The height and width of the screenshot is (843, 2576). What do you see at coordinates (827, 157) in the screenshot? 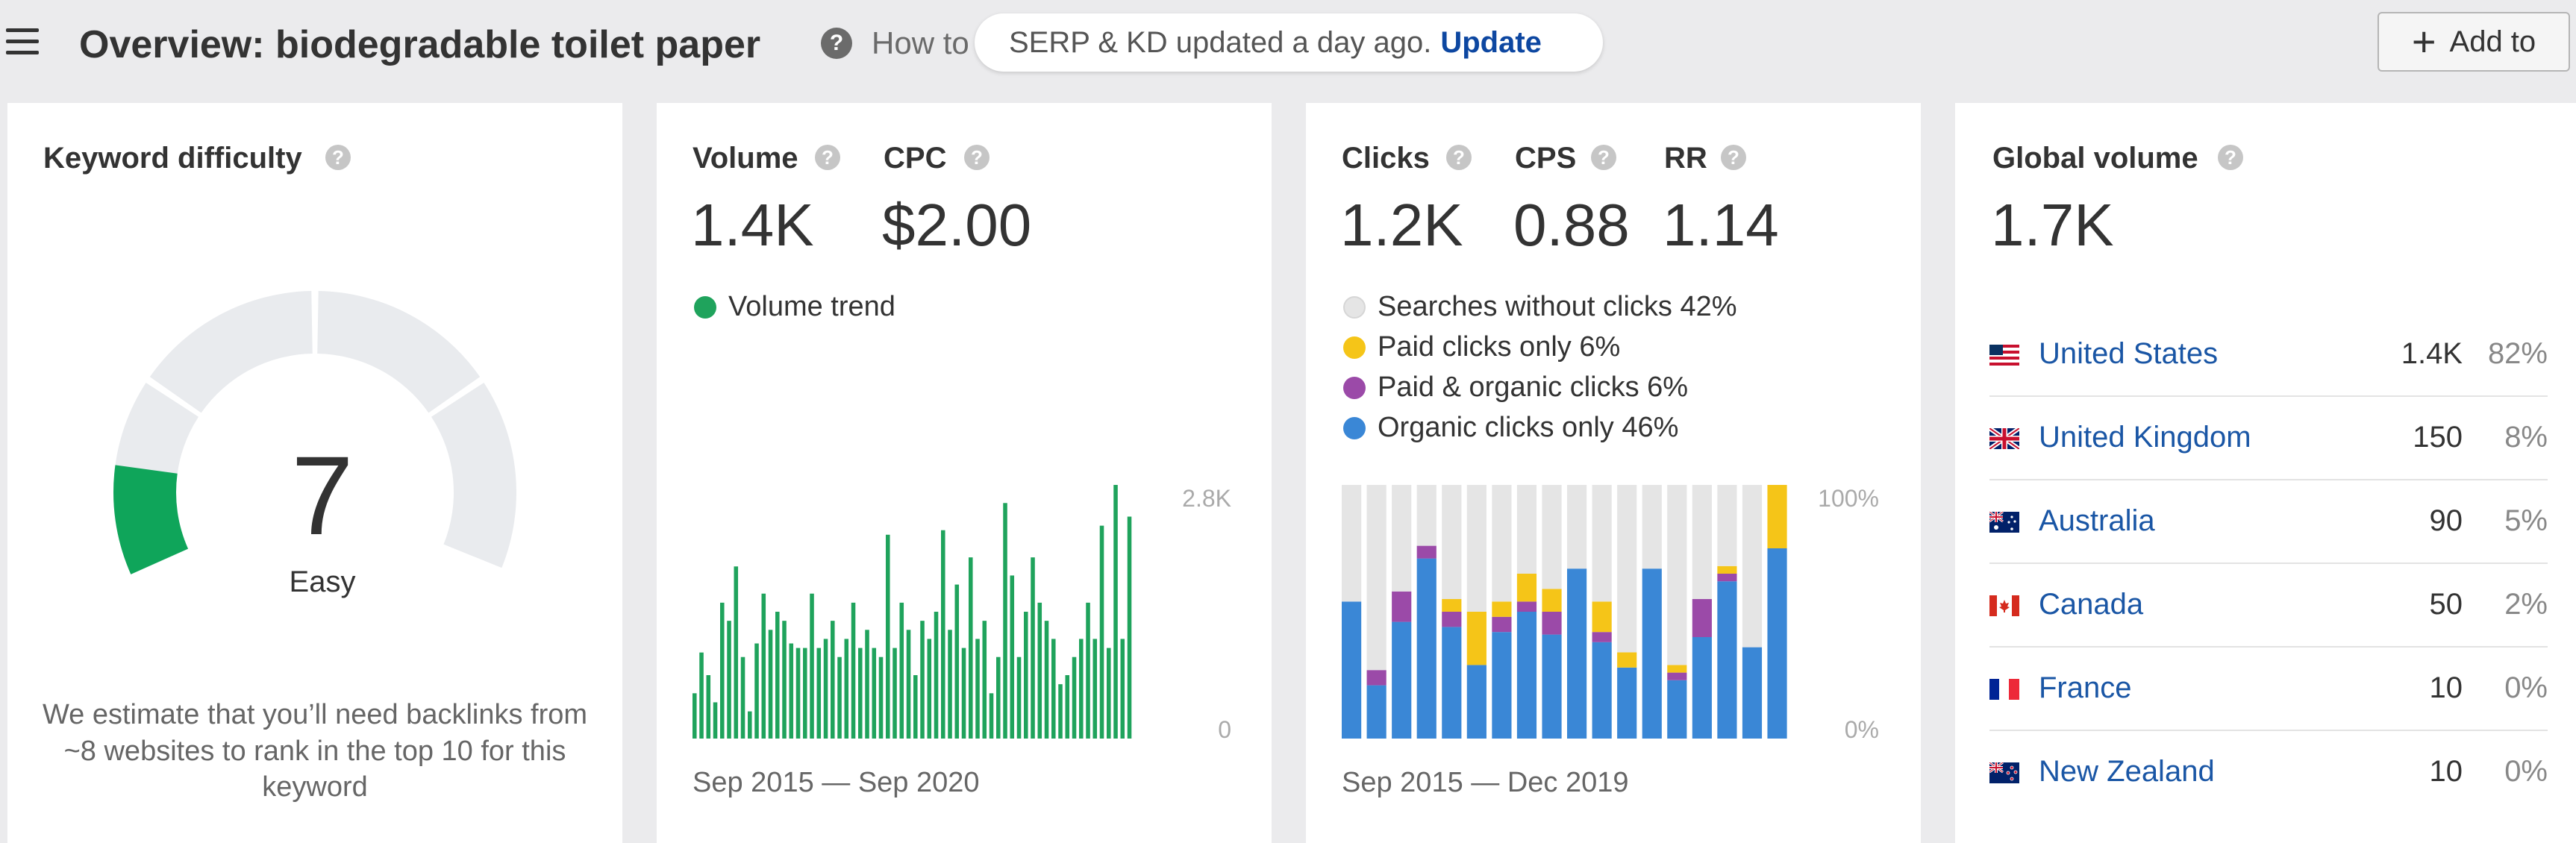
I see `volume-help-icon: ?` at bounding box center [827, 157].